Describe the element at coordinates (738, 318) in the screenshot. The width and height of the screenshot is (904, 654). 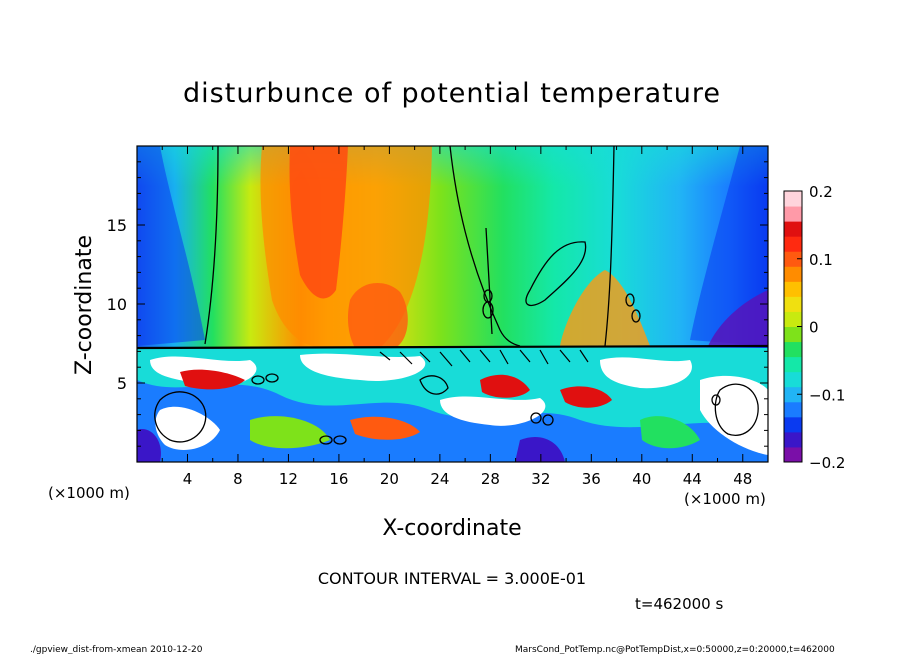
I see `cold-right-deep` at that location.